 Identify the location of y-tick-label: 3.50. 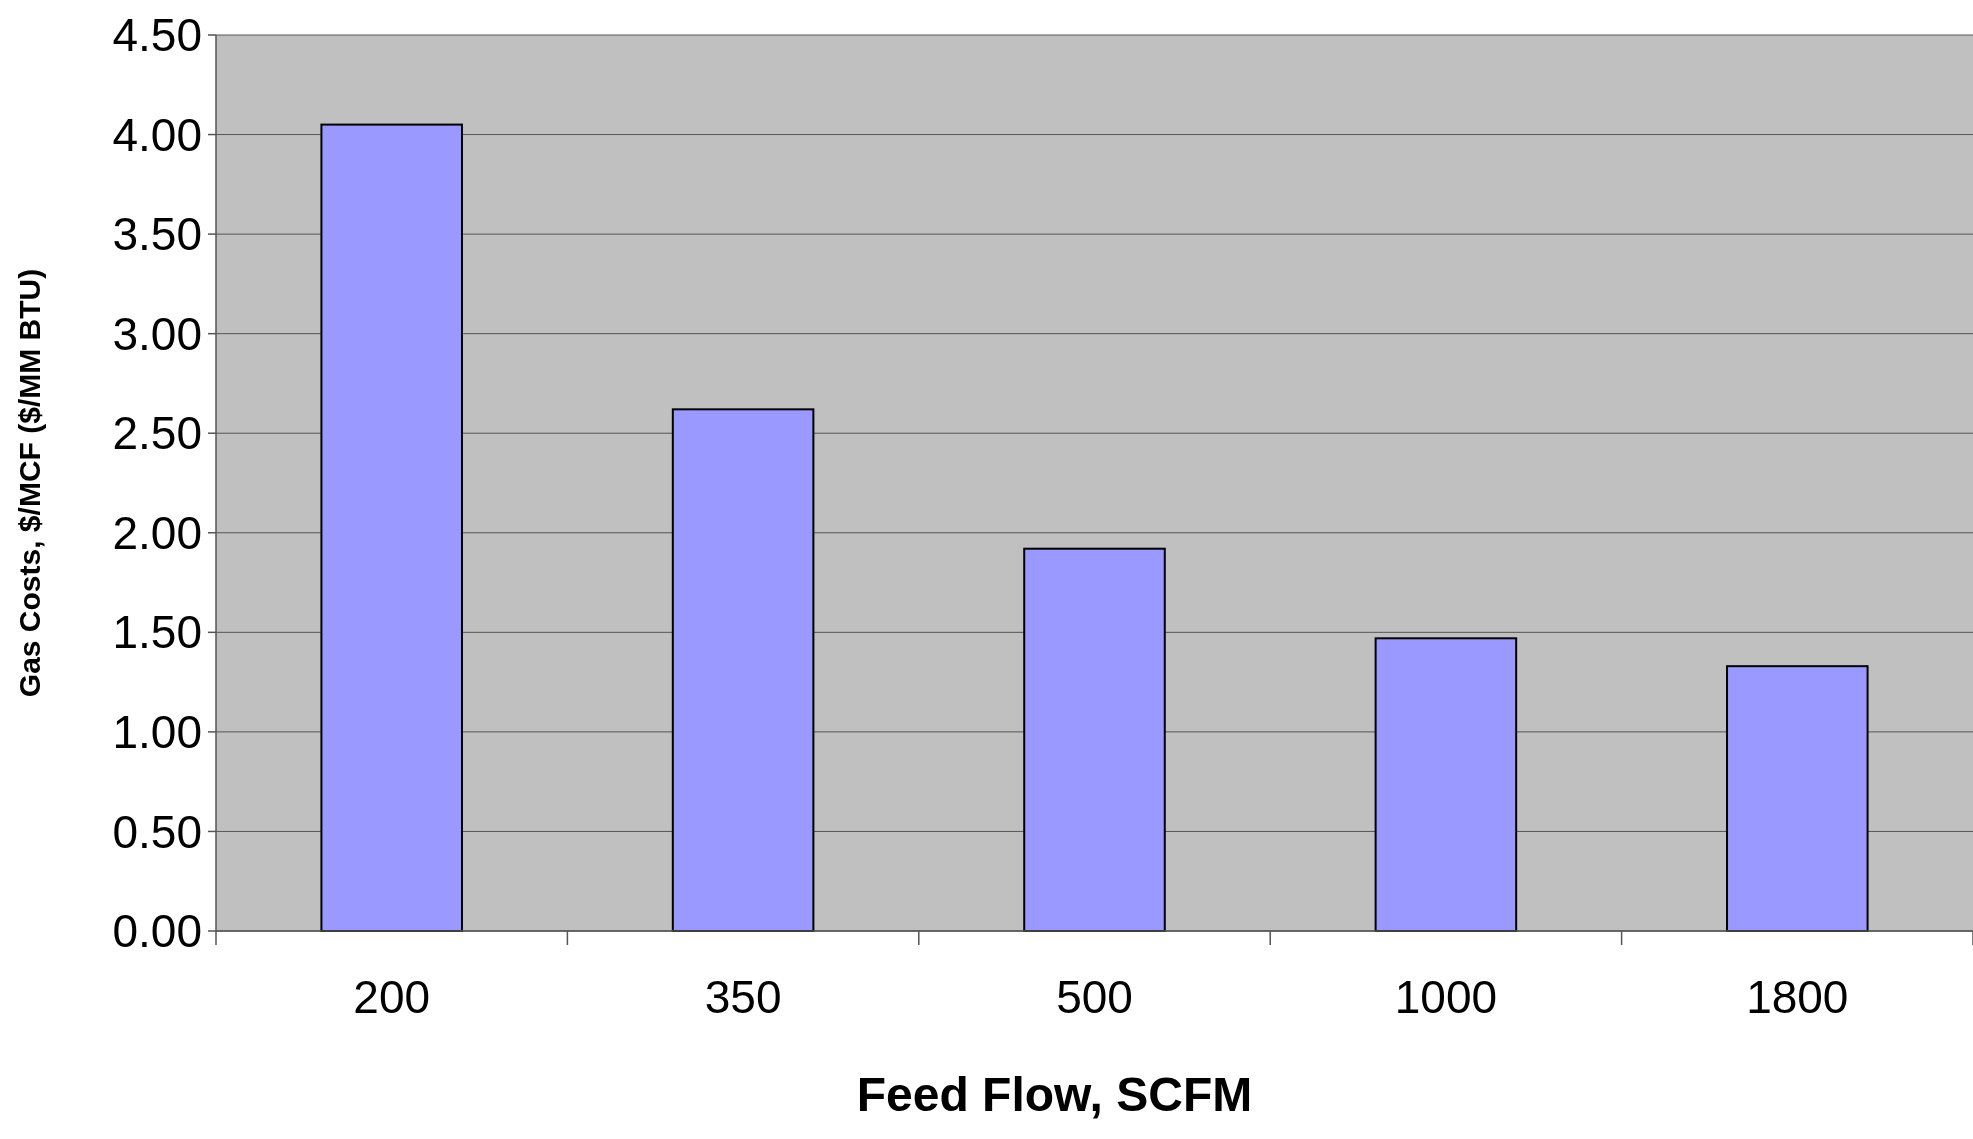
(157, 234).